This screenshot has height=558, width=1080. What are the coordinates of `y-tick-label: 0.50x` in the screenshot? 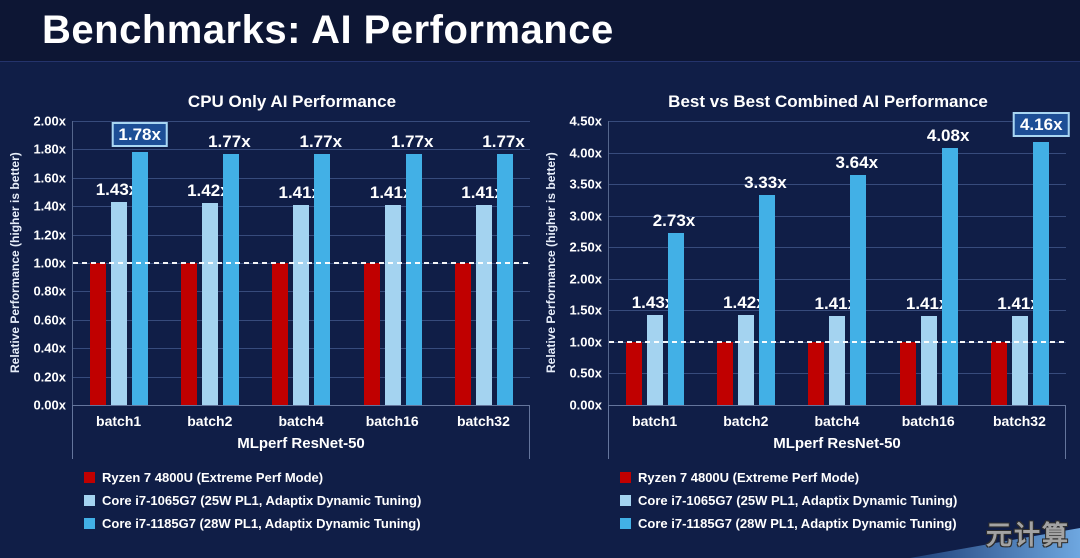 It's located at (585, 373).